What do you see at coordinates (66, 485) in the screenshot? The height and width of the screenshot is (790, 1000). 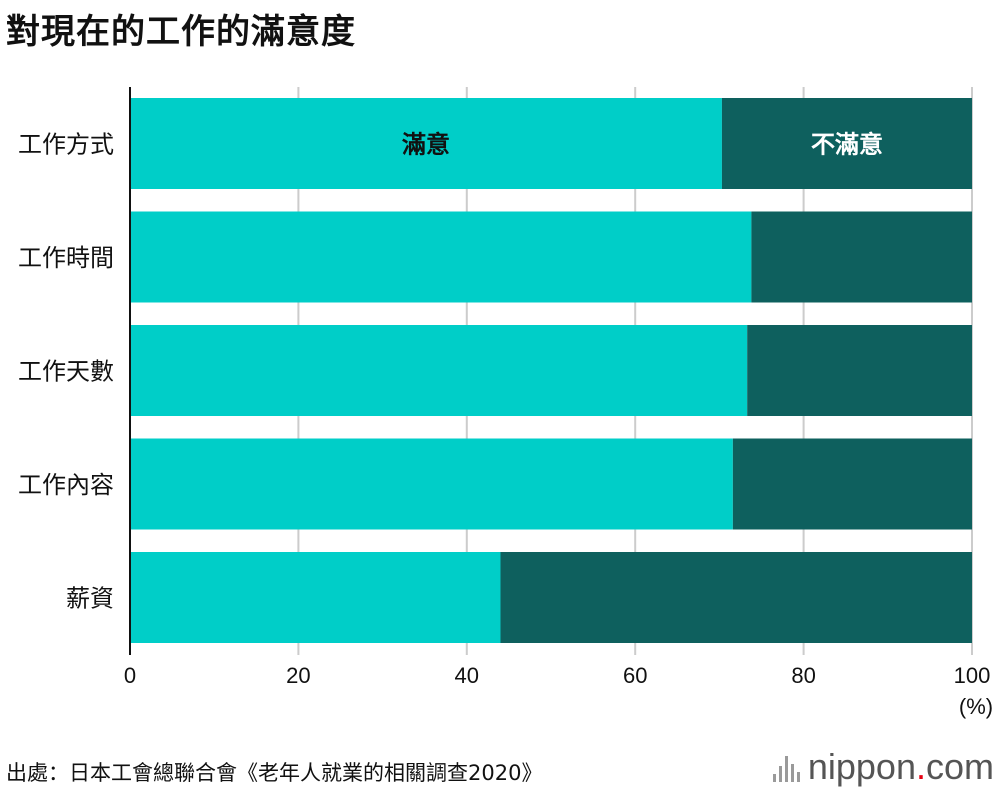 I see `category-label-3: 工作內容` at bounding box center [66, 485].